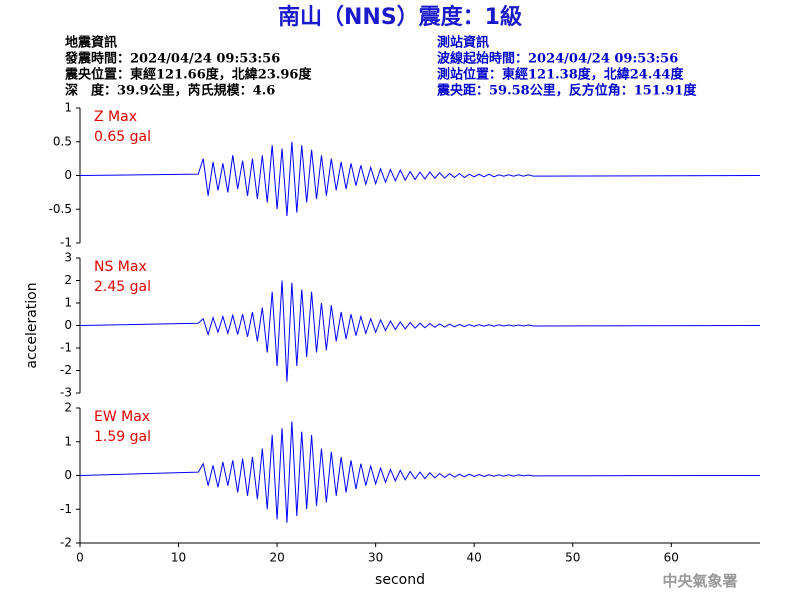 This screenshot has height=600, width=800. Describe the element at coordinates (474, 558) in the screenshot. I see `x-tick-label: 40` at that location.